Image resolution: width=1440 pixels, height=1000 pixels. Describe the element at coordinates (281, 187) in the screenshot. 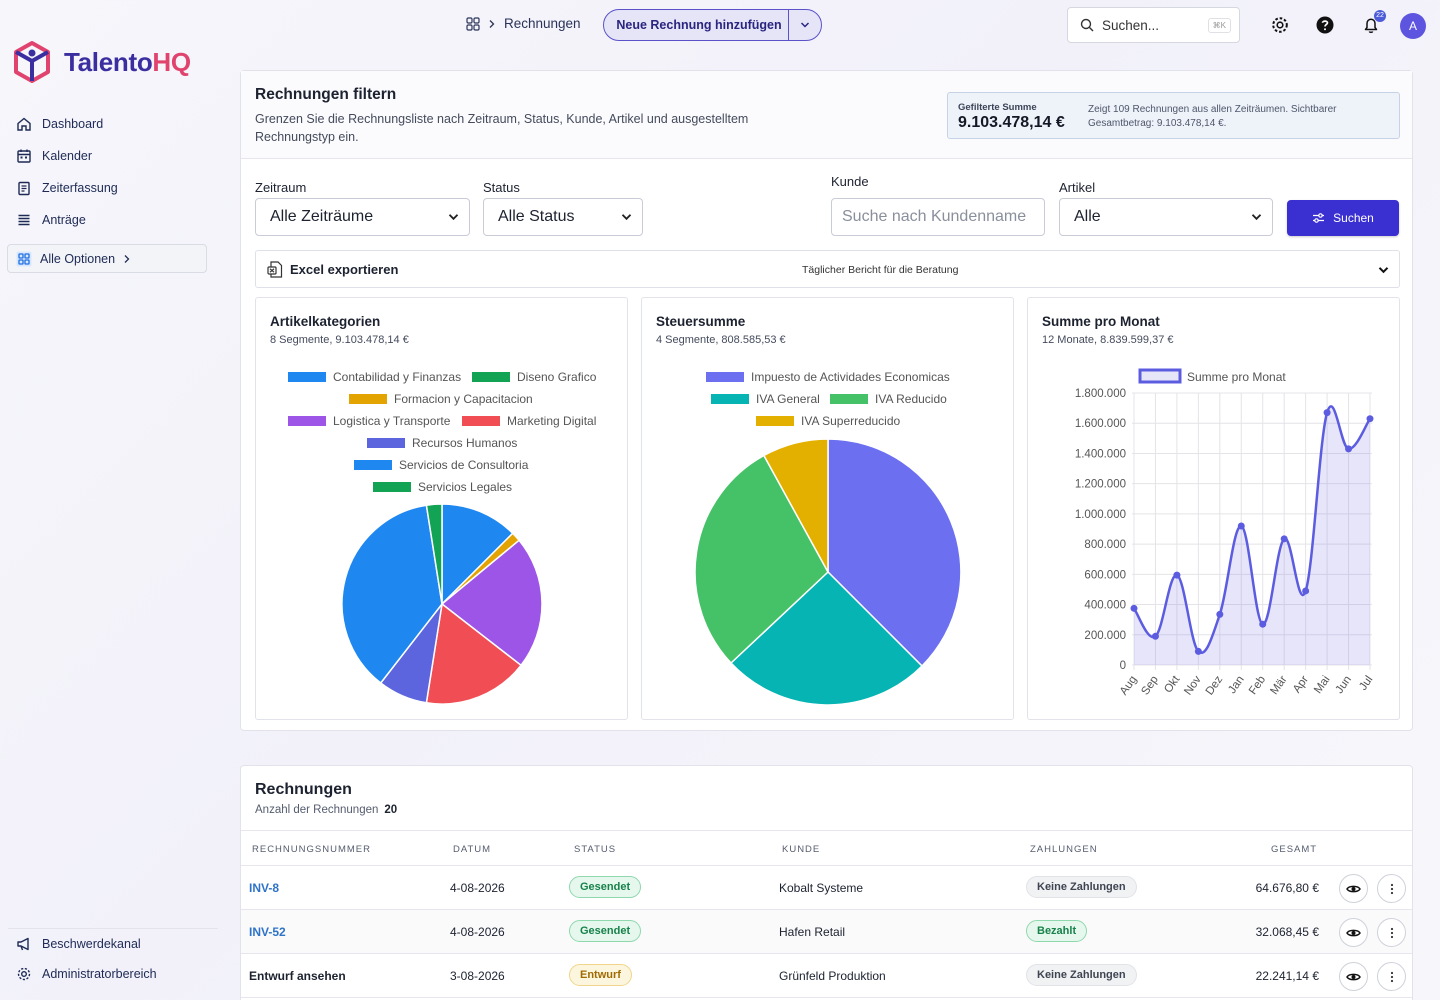

I see `period-label: Zeitraum` at that location.